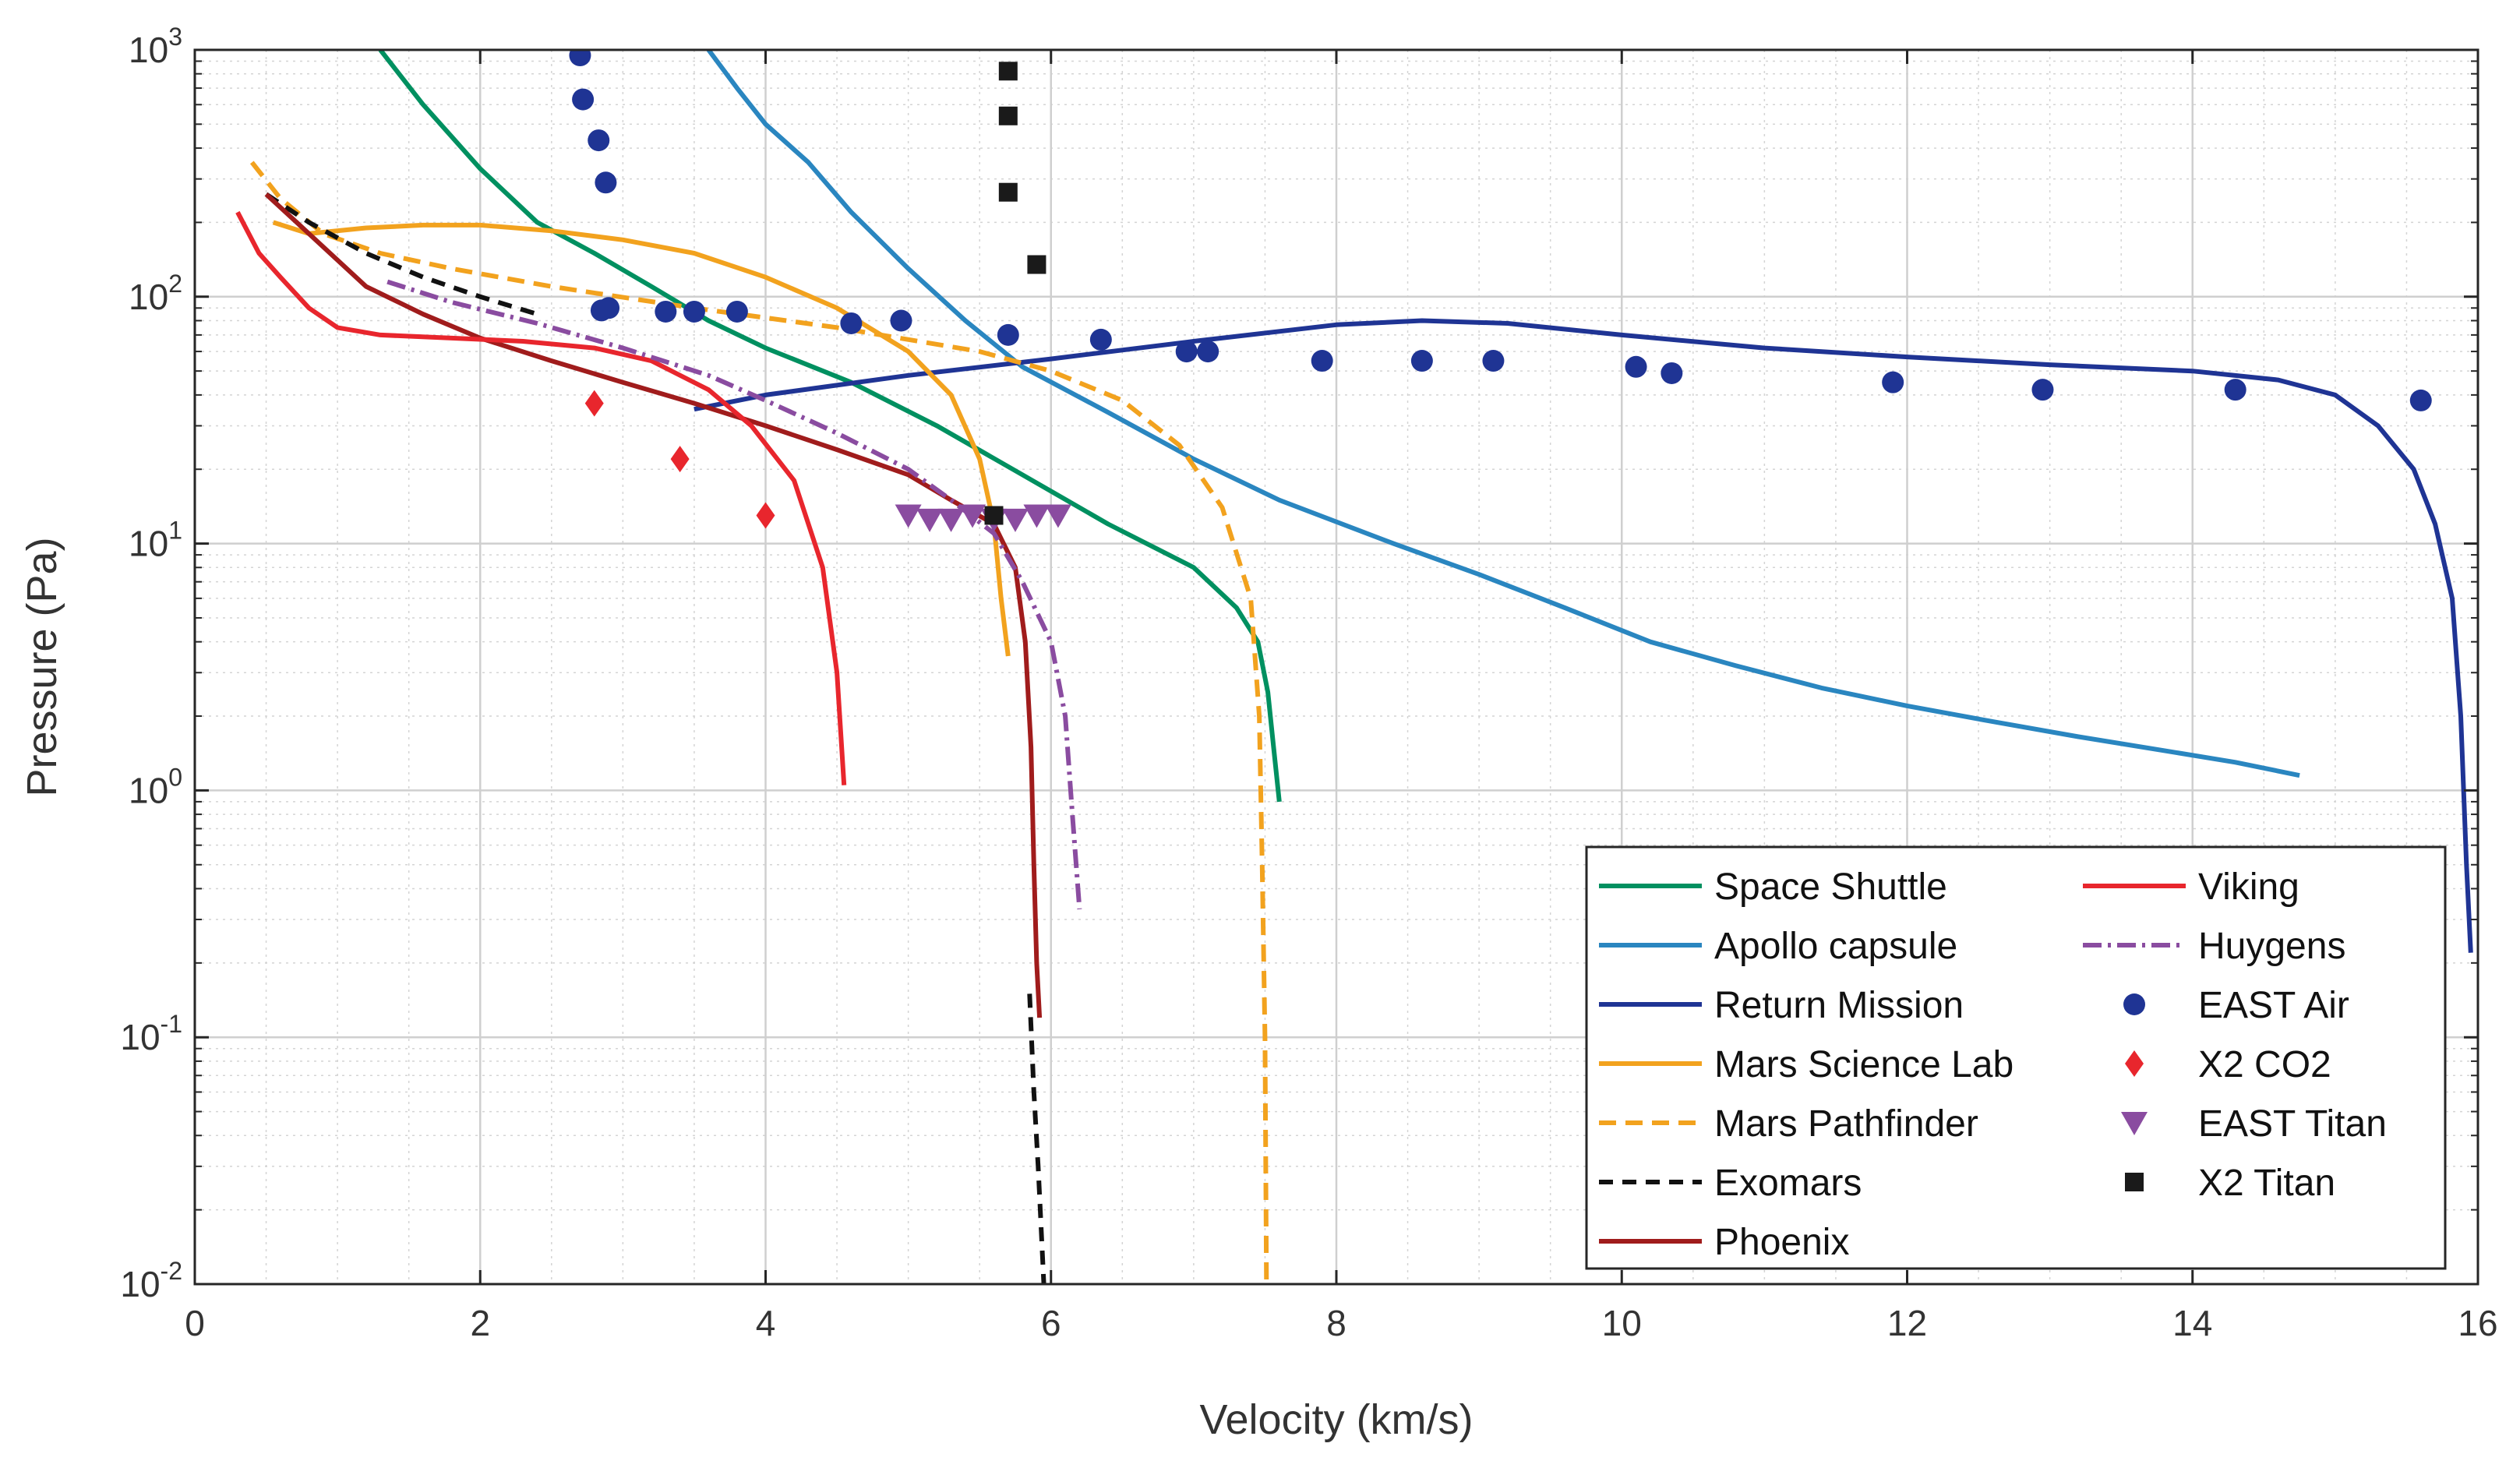 The width and height of the screenshot is (2520, 1468). I want to click on series-line-viking, so click(541, 497).